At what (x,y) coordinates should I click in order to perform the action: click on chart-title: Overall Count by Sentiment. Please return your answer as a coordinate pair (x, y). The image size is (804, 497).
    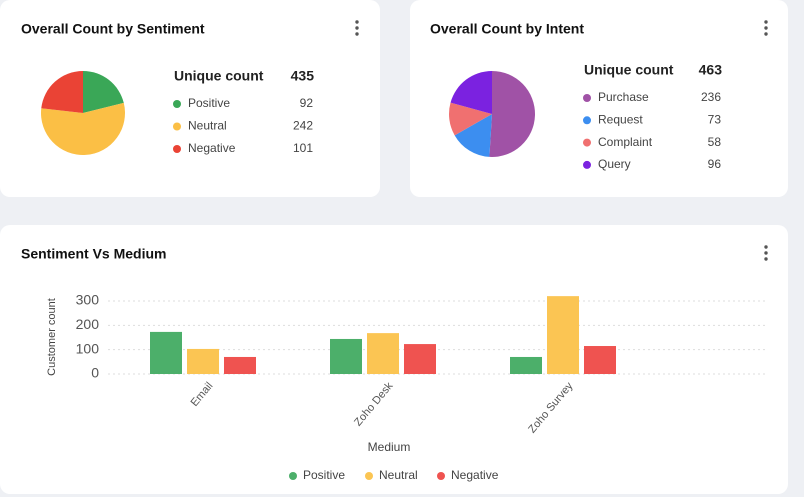
    Looking at the image, I should click on (113, 29).